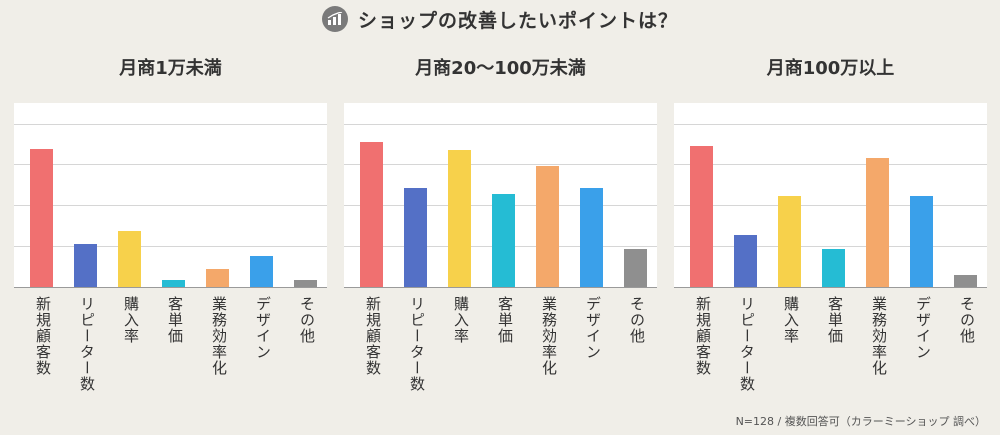 The height and width of the screenshot is (435, 1000). Describe the element at coordinates (830, 68) in the screenshot. I see `chart-title: 月商100万以上` at that location.